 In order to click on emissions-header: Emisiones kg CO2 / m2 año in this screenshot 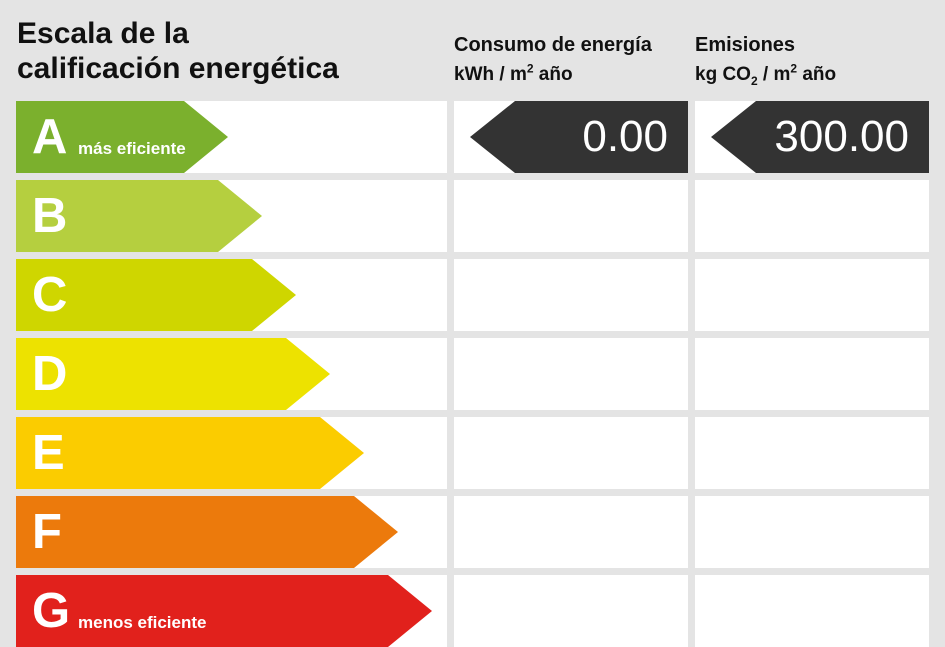, I will do `click(765, 60)`.